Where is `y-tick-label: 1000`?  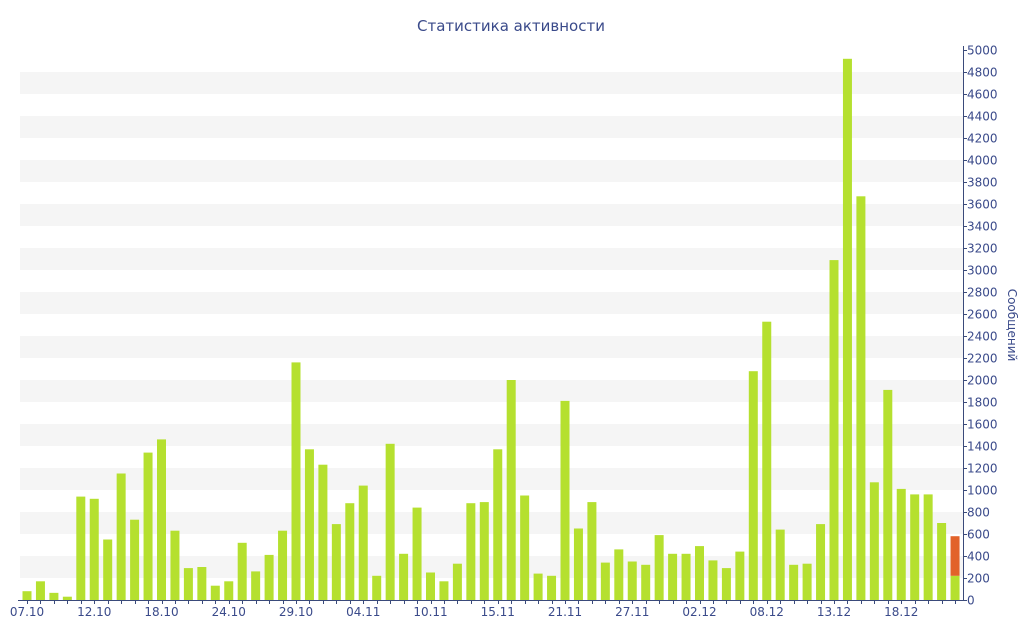 y-tick-label: 1000 is located at coordinates (982, 491).